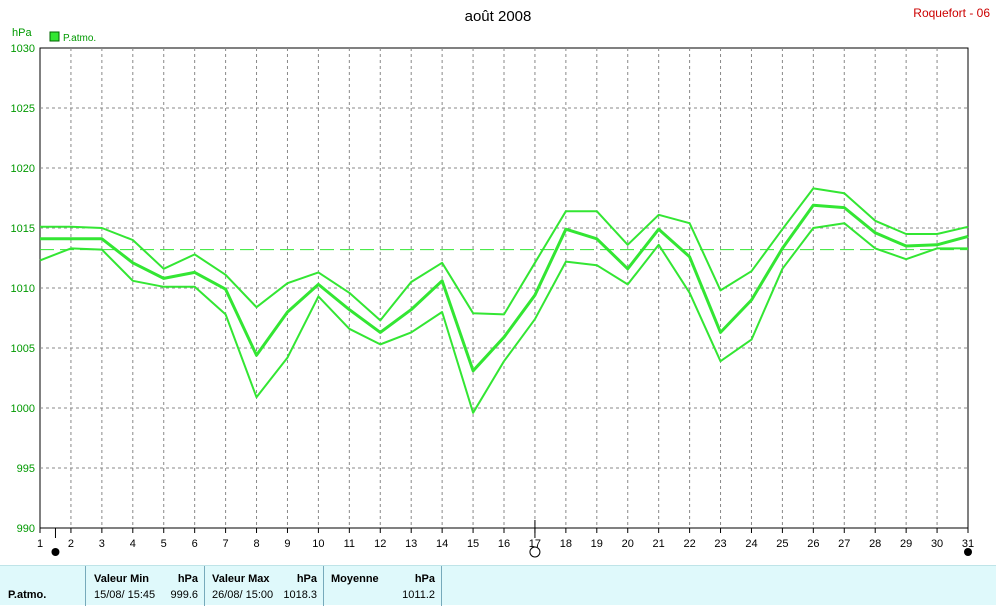 This screenshot has height=606, width=996. What do you see at coordinates (306, 579) in the screenshot?
I see `footer-max-unit: hPa` at bounding box center [306, 579].